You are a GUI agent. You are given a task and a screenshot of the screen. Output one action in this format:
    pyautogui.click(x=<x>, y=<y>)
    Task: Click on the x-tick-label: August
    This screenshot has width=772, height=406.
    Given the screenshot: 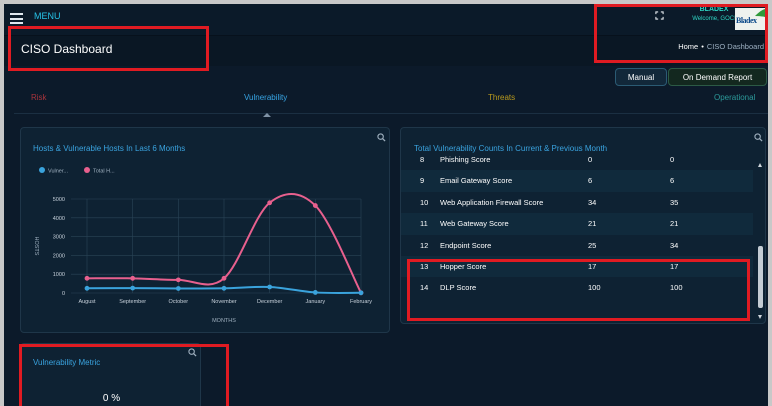 What is the action you would take?
    pyautogui.click(x=87, y=302)
    